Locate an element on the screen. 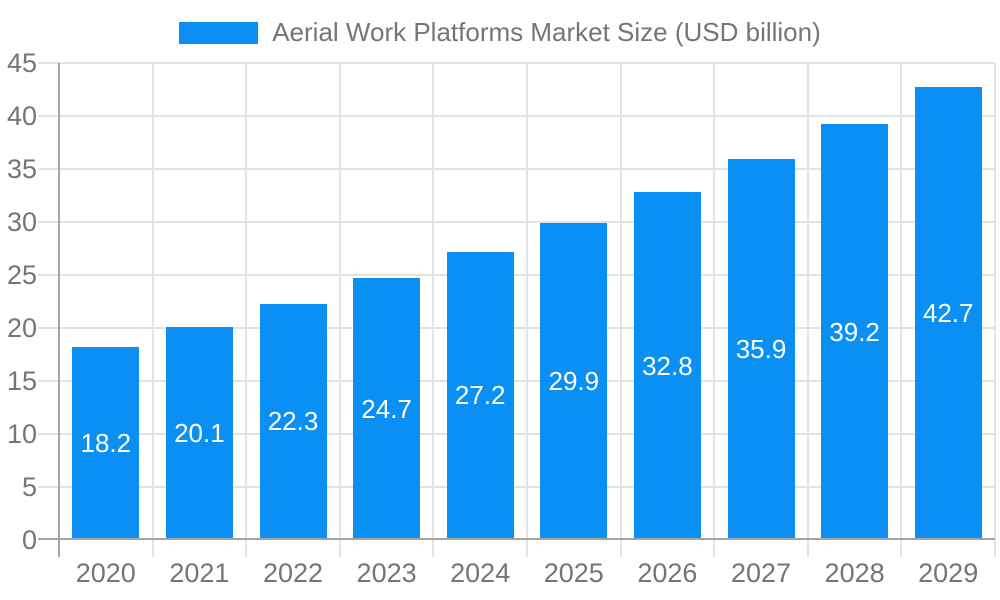 The height and width of the screenshot is (600, 1000). y-axis-label: 10 is located at coordinates (21, 434).